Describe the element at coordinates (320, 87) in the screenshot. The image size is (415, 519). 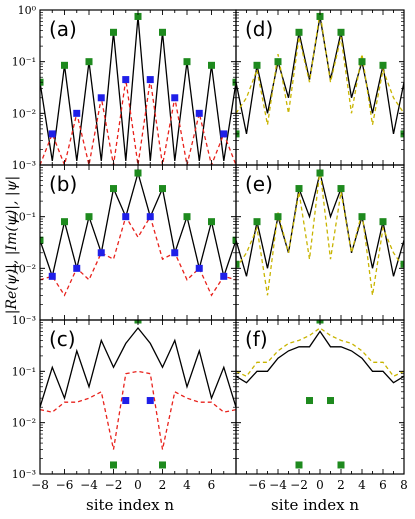
I see `panel-d: (d)` at that location.